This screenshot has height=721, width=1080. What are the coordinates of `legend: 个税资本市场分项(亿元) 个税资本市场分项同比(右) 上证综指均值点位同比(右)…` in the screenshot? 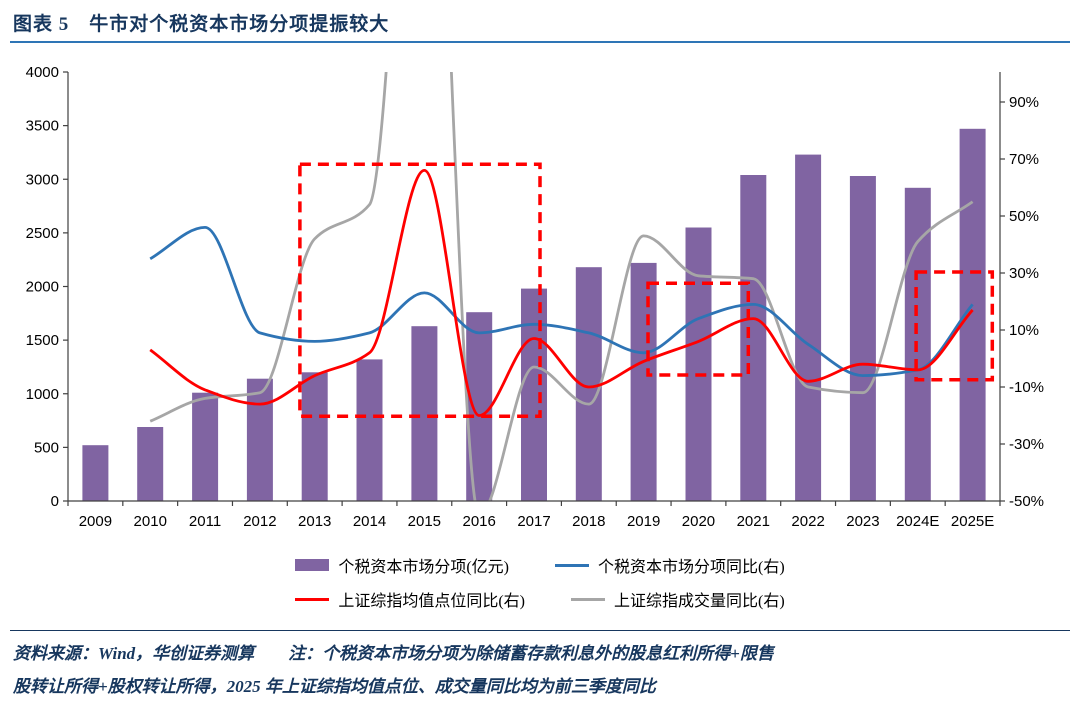 It's located at (540, 582).